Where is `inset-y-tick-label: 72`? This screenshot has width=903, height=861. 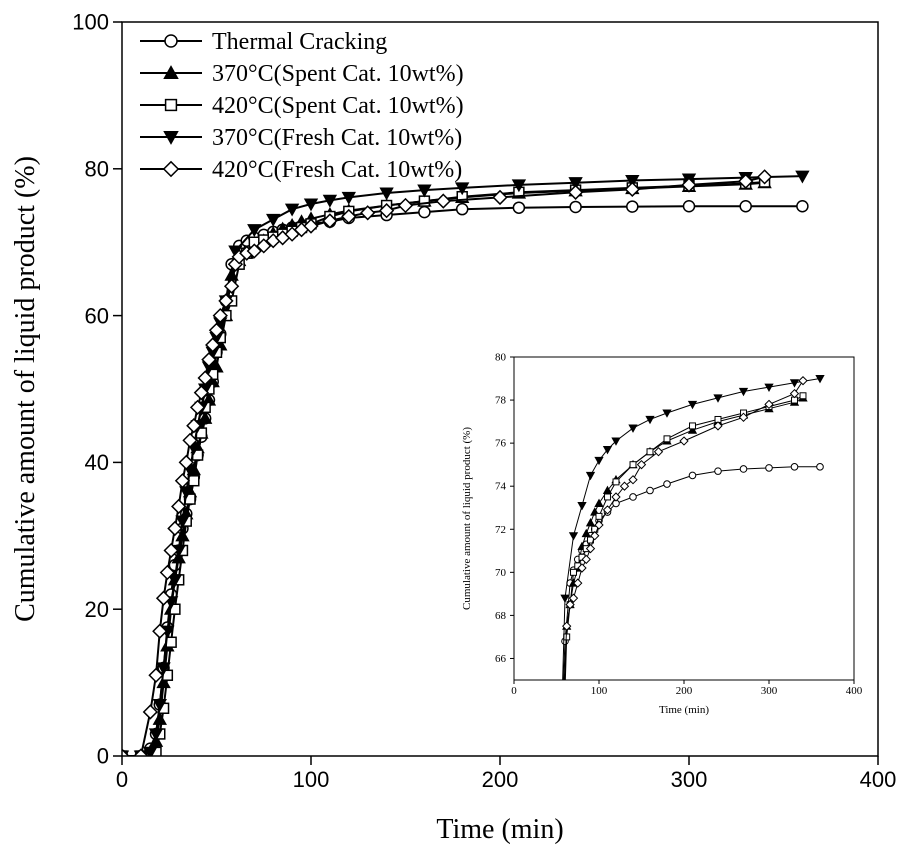 inset-y-tick-label: 72 is located at coordinates (500, 530).